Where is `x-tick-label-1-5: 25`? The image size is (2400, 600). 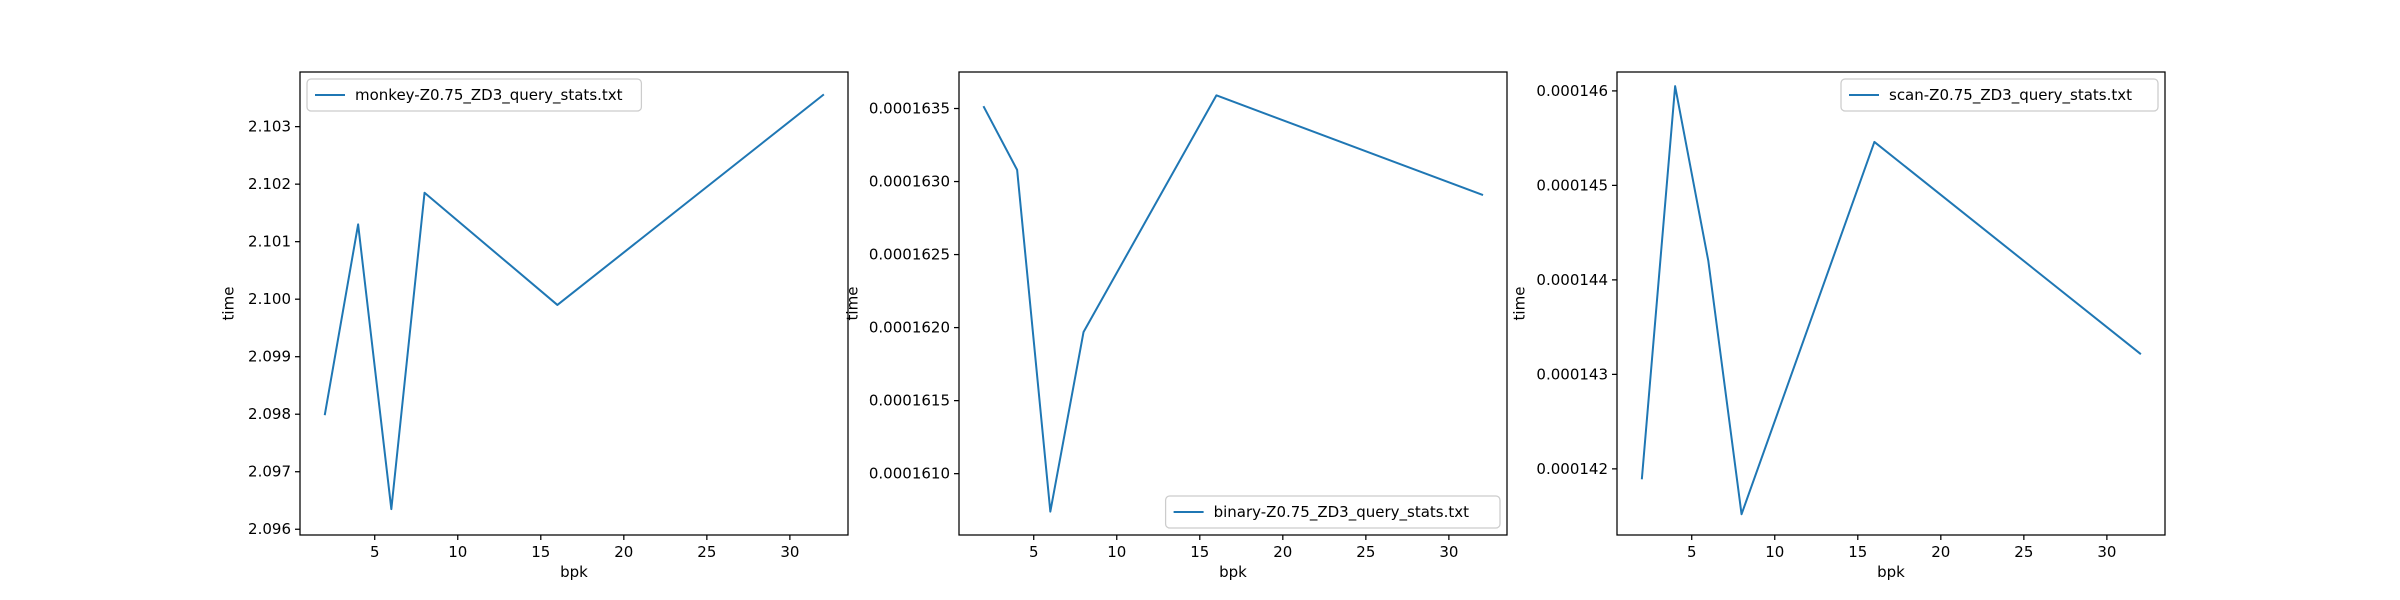
x-tick-label-1-5: 25 is located at coordinates (706, 552).